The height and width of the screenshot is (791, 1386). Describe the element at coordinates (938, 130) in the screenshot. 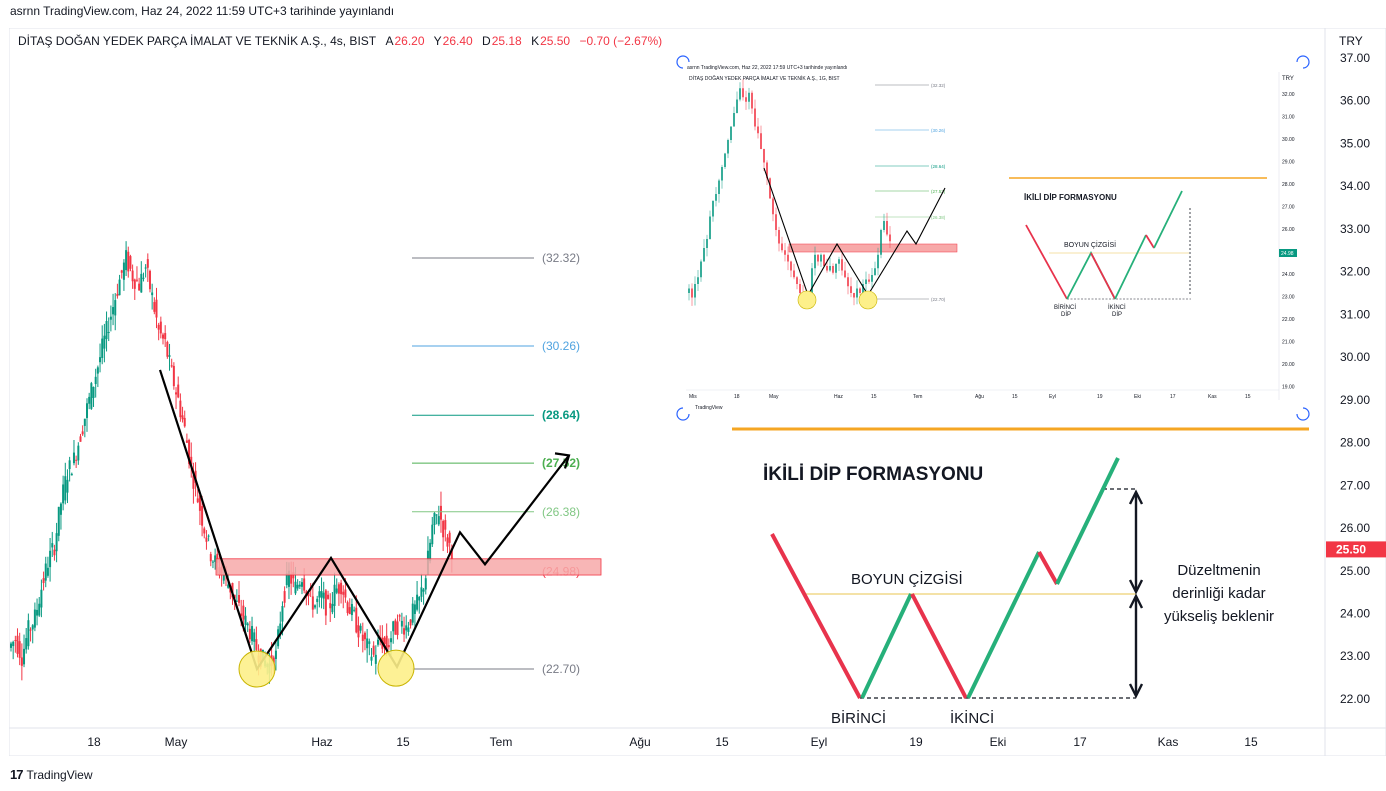

I see `inset-fib-label: (30.26)` at that location.